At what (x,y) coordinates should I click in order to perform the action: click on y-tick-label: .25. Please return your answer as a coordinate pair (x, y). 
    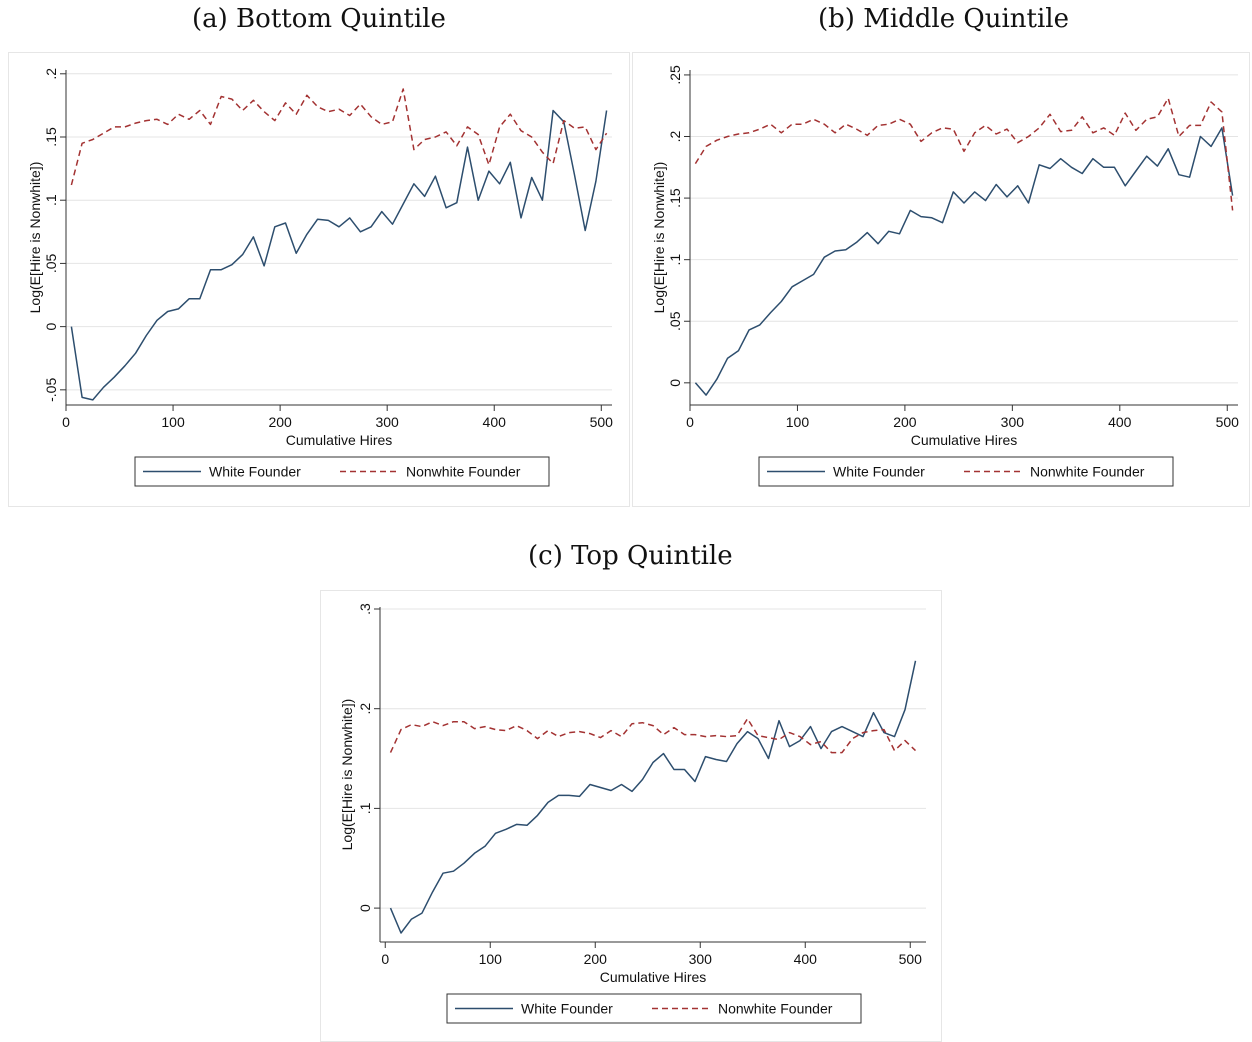
    Looking at the image, I should click on (675, 75).